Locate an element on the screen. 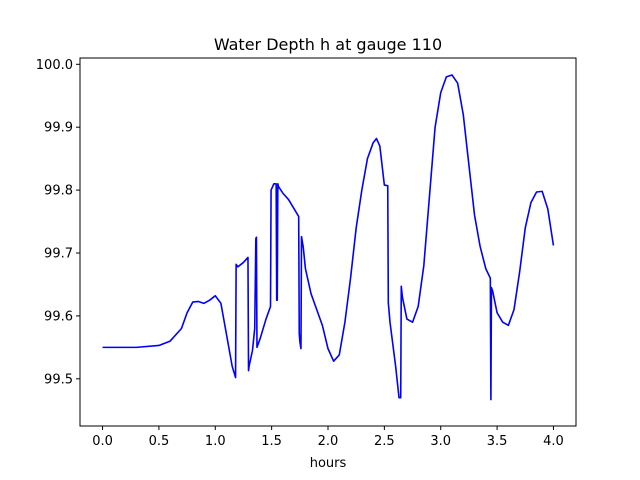 The width and height of the screenshot is (640, 480). x-tick-label: 2.5 is located at coordinates (384, 441).